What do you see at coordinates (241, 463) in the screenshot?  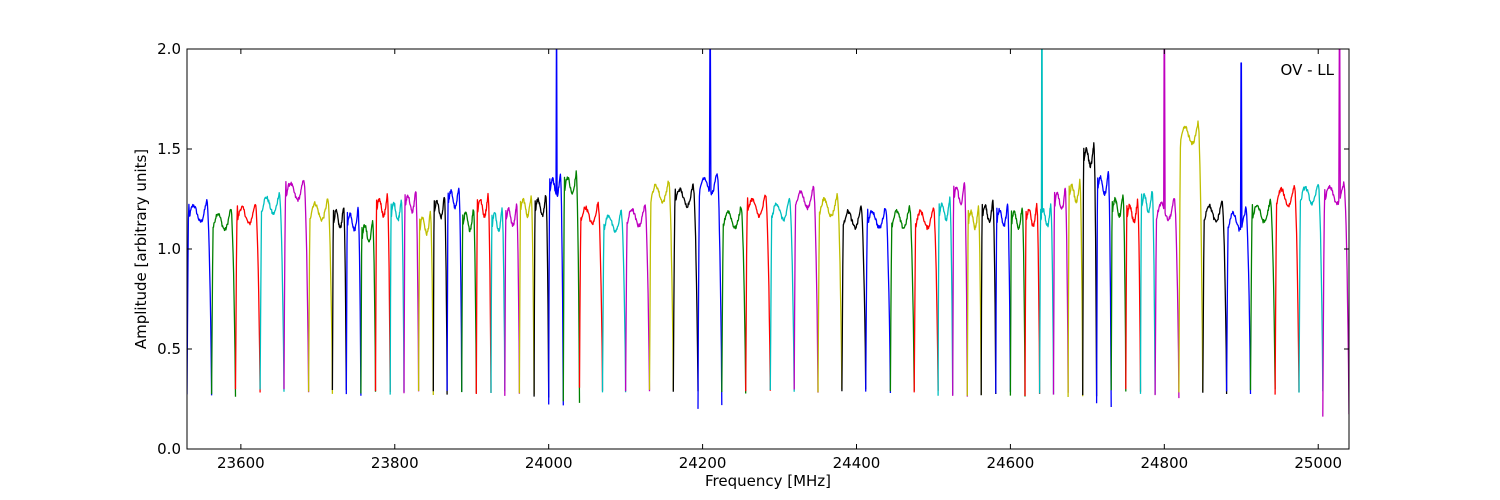 I see `x-tick-label: 23600` at bounding box center [241, 463].